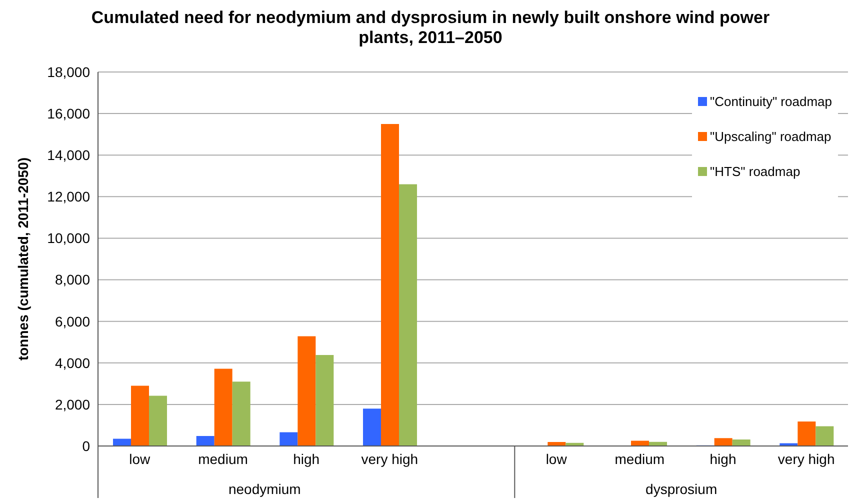 The image size is (853, 501). I want to click on y-tick-label: 0, so click(86, 446).